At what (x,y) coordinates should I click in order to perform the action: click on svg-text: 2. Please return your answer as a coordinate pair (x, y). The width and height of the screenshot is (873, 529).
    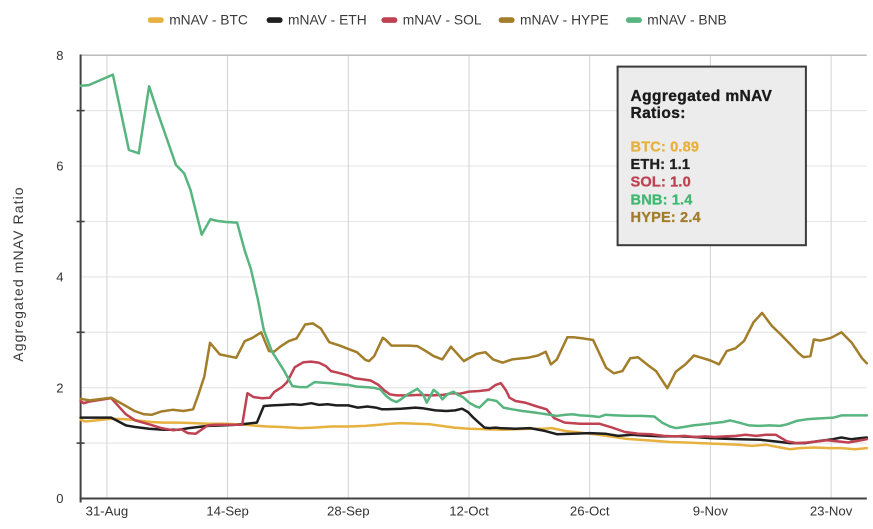
    Looking at the image, I should click on (59, 387).